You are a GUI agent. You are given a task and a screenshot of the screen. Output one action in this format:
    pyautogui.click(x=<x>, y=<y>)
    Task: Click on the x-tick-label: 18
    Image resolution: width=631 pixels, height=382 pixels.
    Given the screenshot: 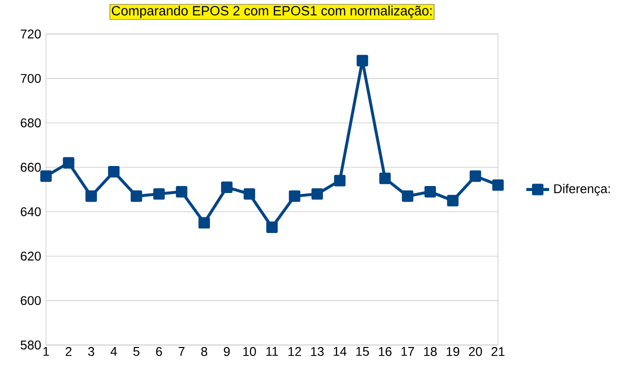 What is the action you would take?
    pyautogui.click(x=430, y=351)
    